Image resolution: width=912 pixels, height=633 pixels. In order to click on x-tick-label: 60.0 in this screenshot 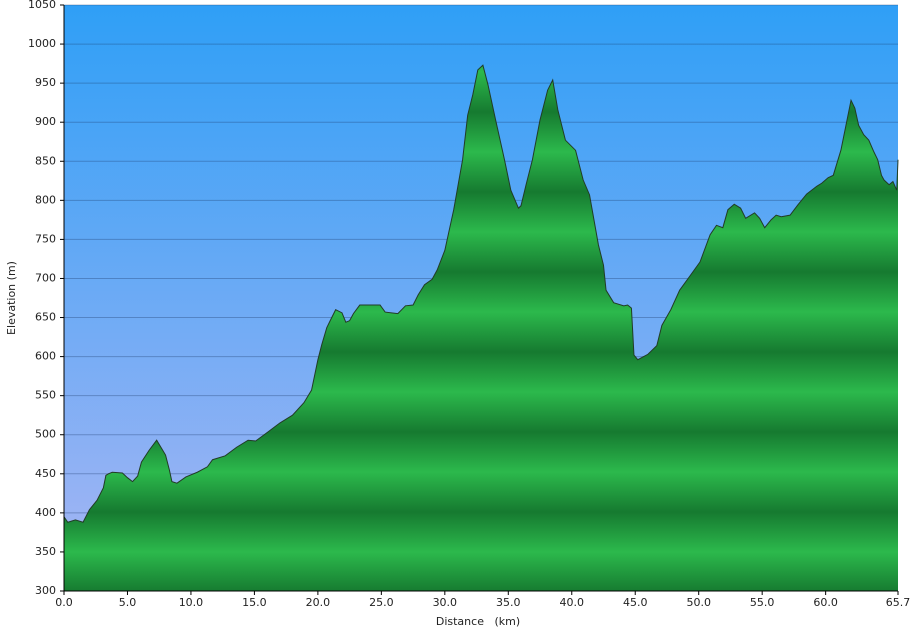, I will do `click(825, 602)`.